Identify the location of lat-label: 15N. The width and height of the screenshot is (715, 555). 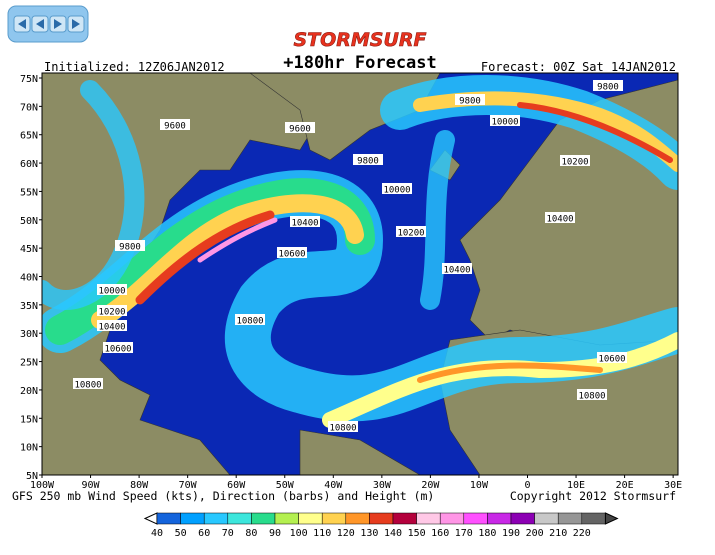
(29, 419).